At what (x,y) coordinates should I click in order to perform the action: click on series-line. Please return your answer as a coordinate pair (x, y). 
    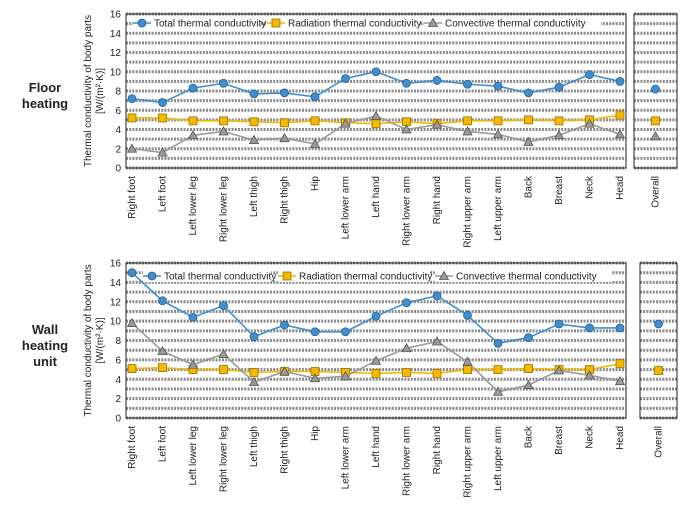
    Looking at the image, I should click on (376, 87).